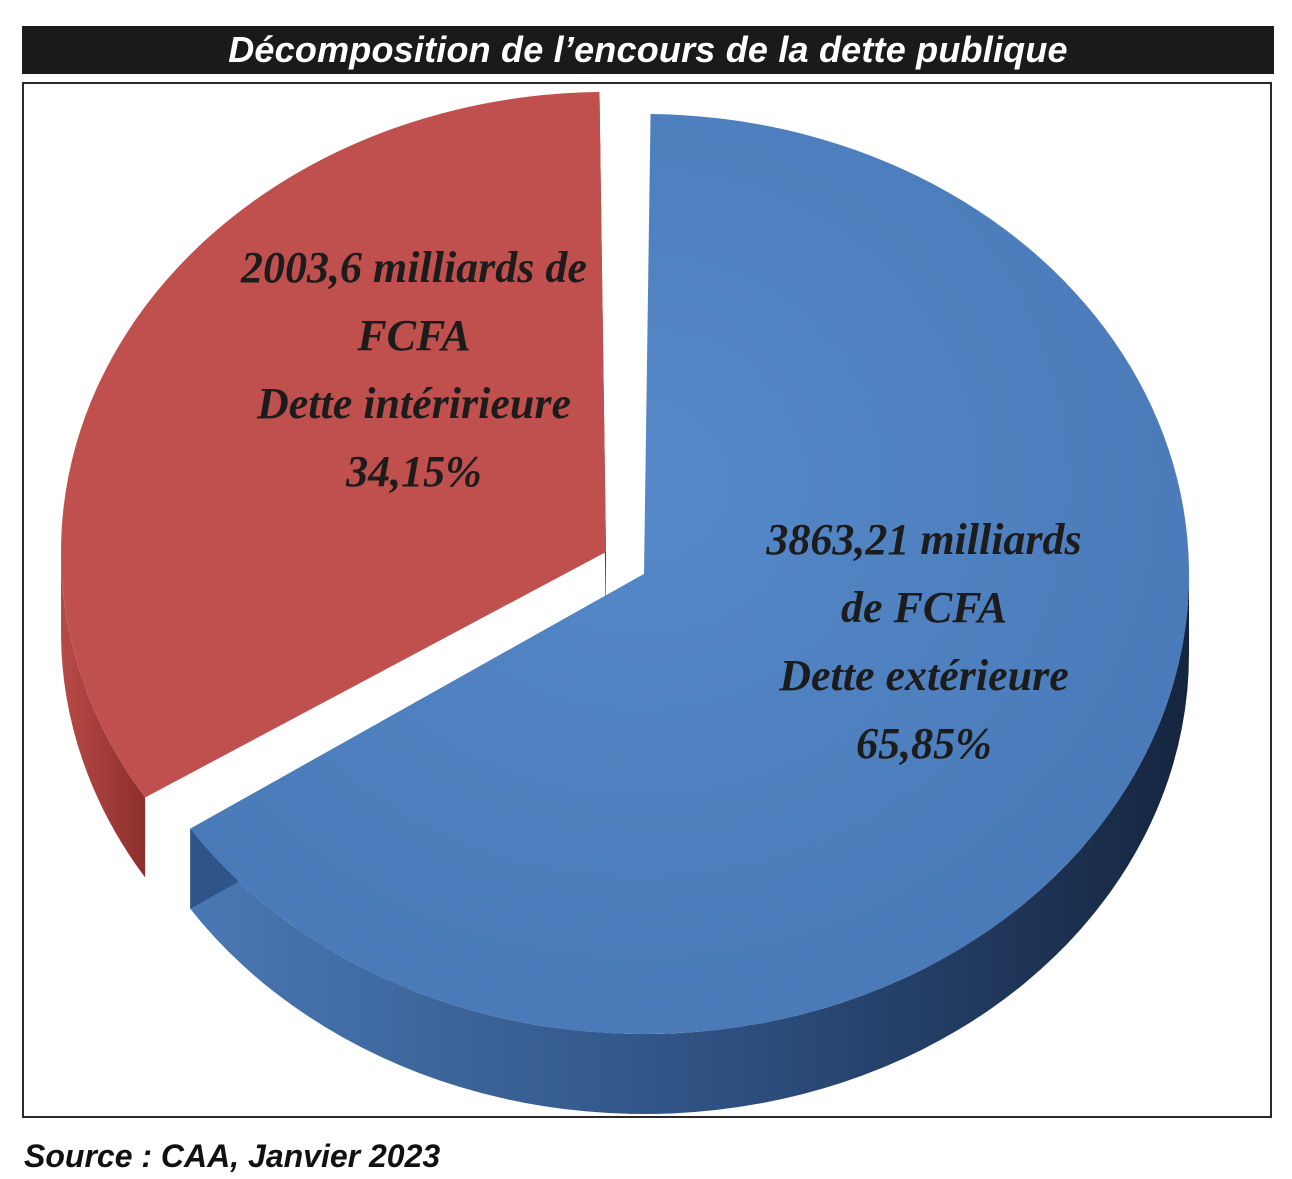 The image size is (1292, 1179). What do you see at coordinates (924, 743) in the screenshot?
I see `label-dette-exterieure-line-4: 65,85%` at bounding box center [924, 743].